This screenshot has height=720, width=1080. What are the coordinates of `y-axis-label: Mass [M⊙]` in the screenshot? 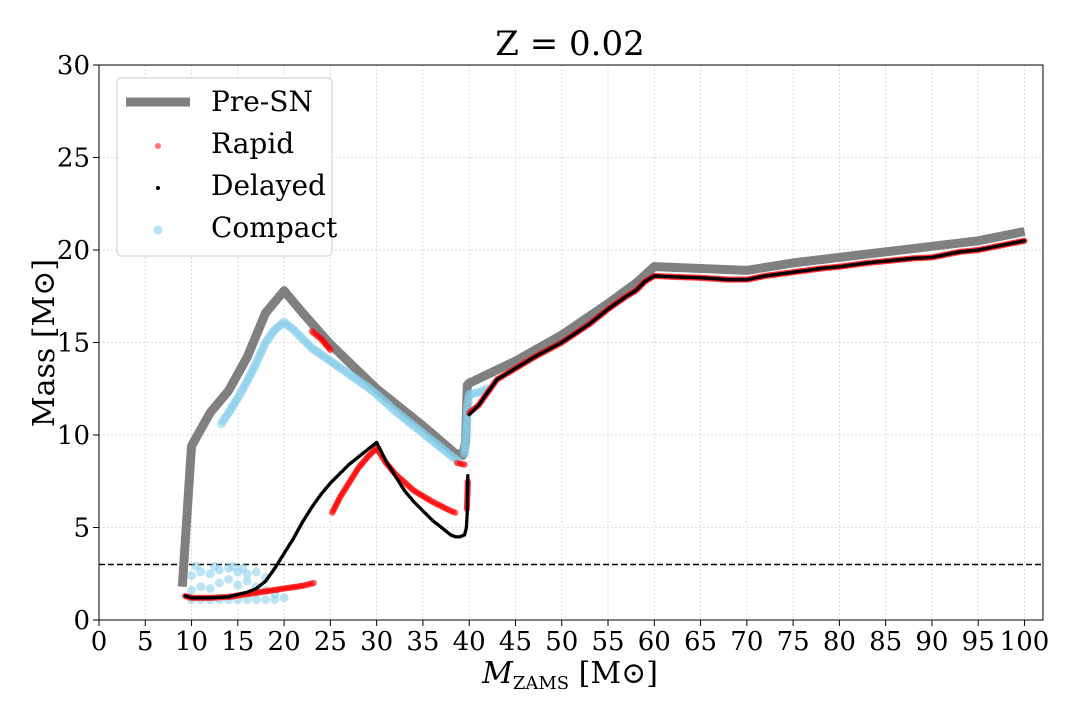 It's located at (44, 343).